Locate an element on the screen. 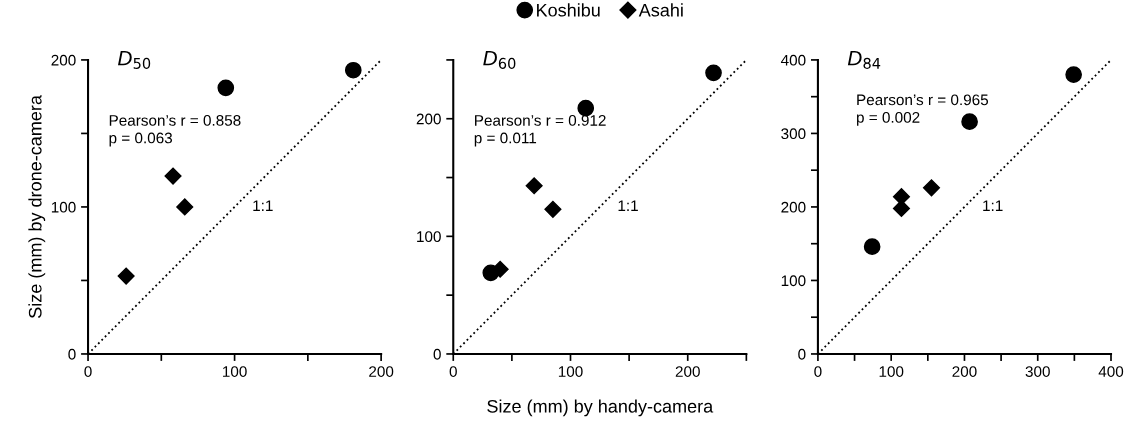 The height and width of the screenshot is (428, 1136). y-tick-label: 400 is located at coordinates (793, 60).